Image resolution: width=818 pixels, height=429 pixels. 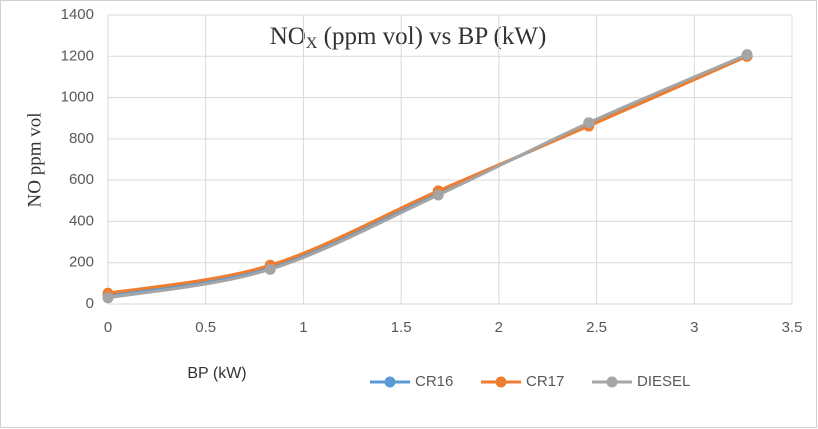 I want to click on x-tick-label: 3.5, so click(x=792, y=327).